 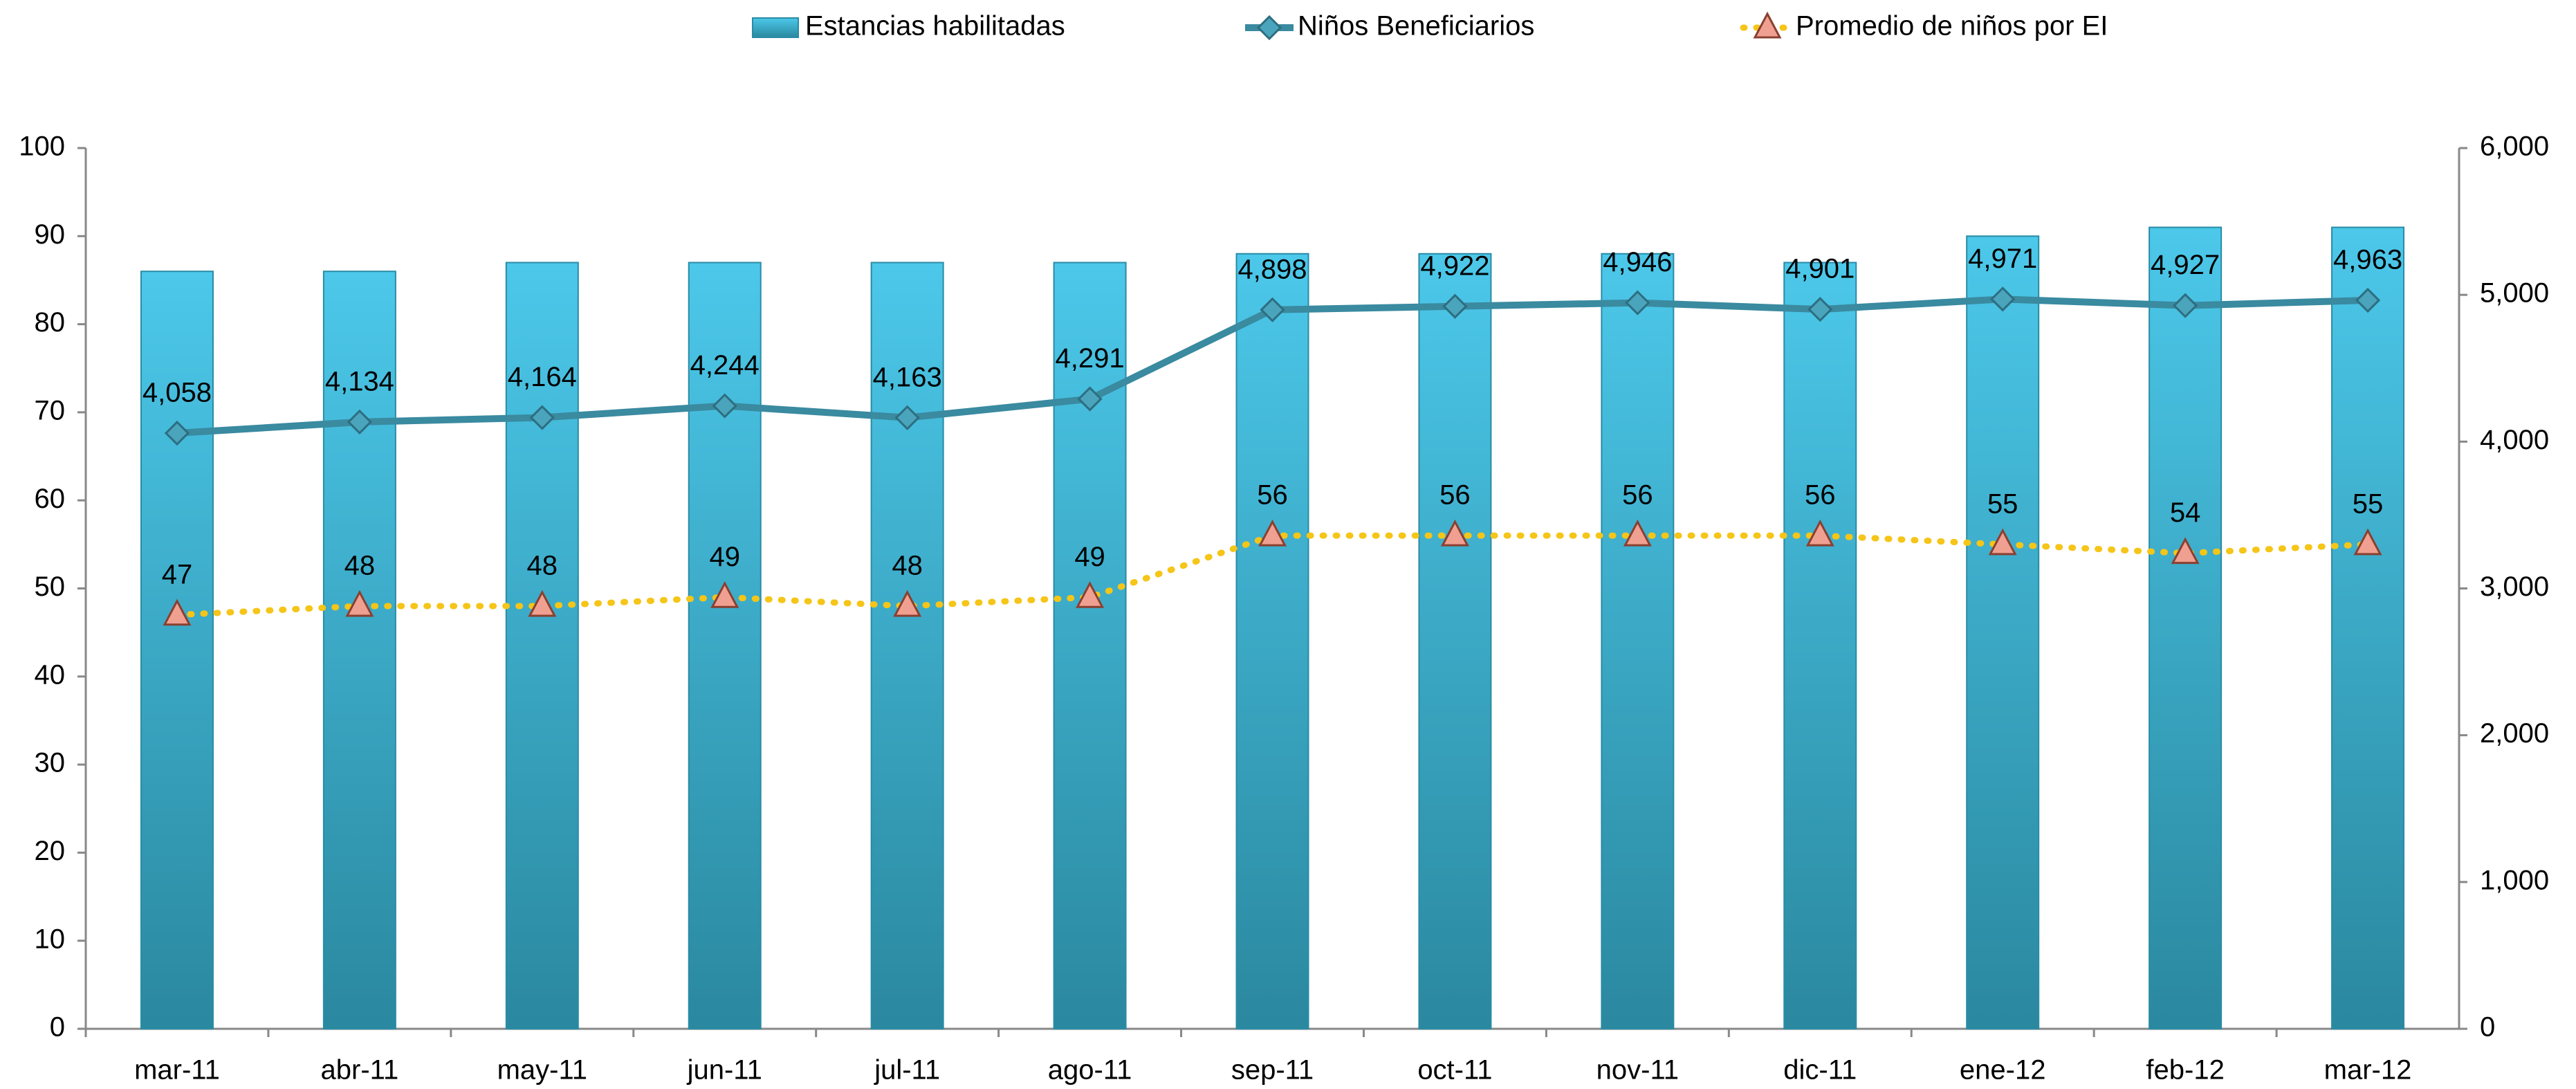 What do you see at coordinates (360, 1070) in the screenshot?
I see `x-tick-label: abr-11` at bounding box center [360, 1070].